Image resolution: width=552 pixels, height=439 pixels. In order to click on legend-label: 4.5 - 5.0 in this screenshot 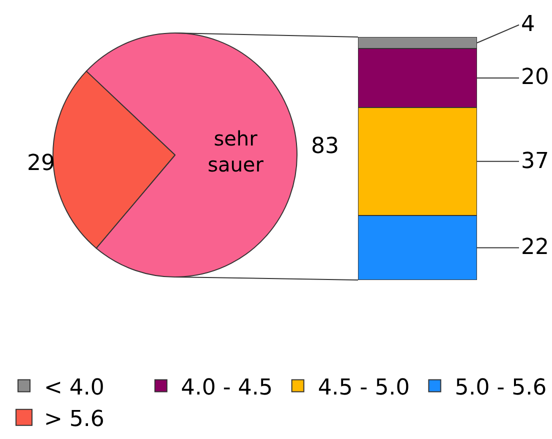, I will do `click(364, 387)`.